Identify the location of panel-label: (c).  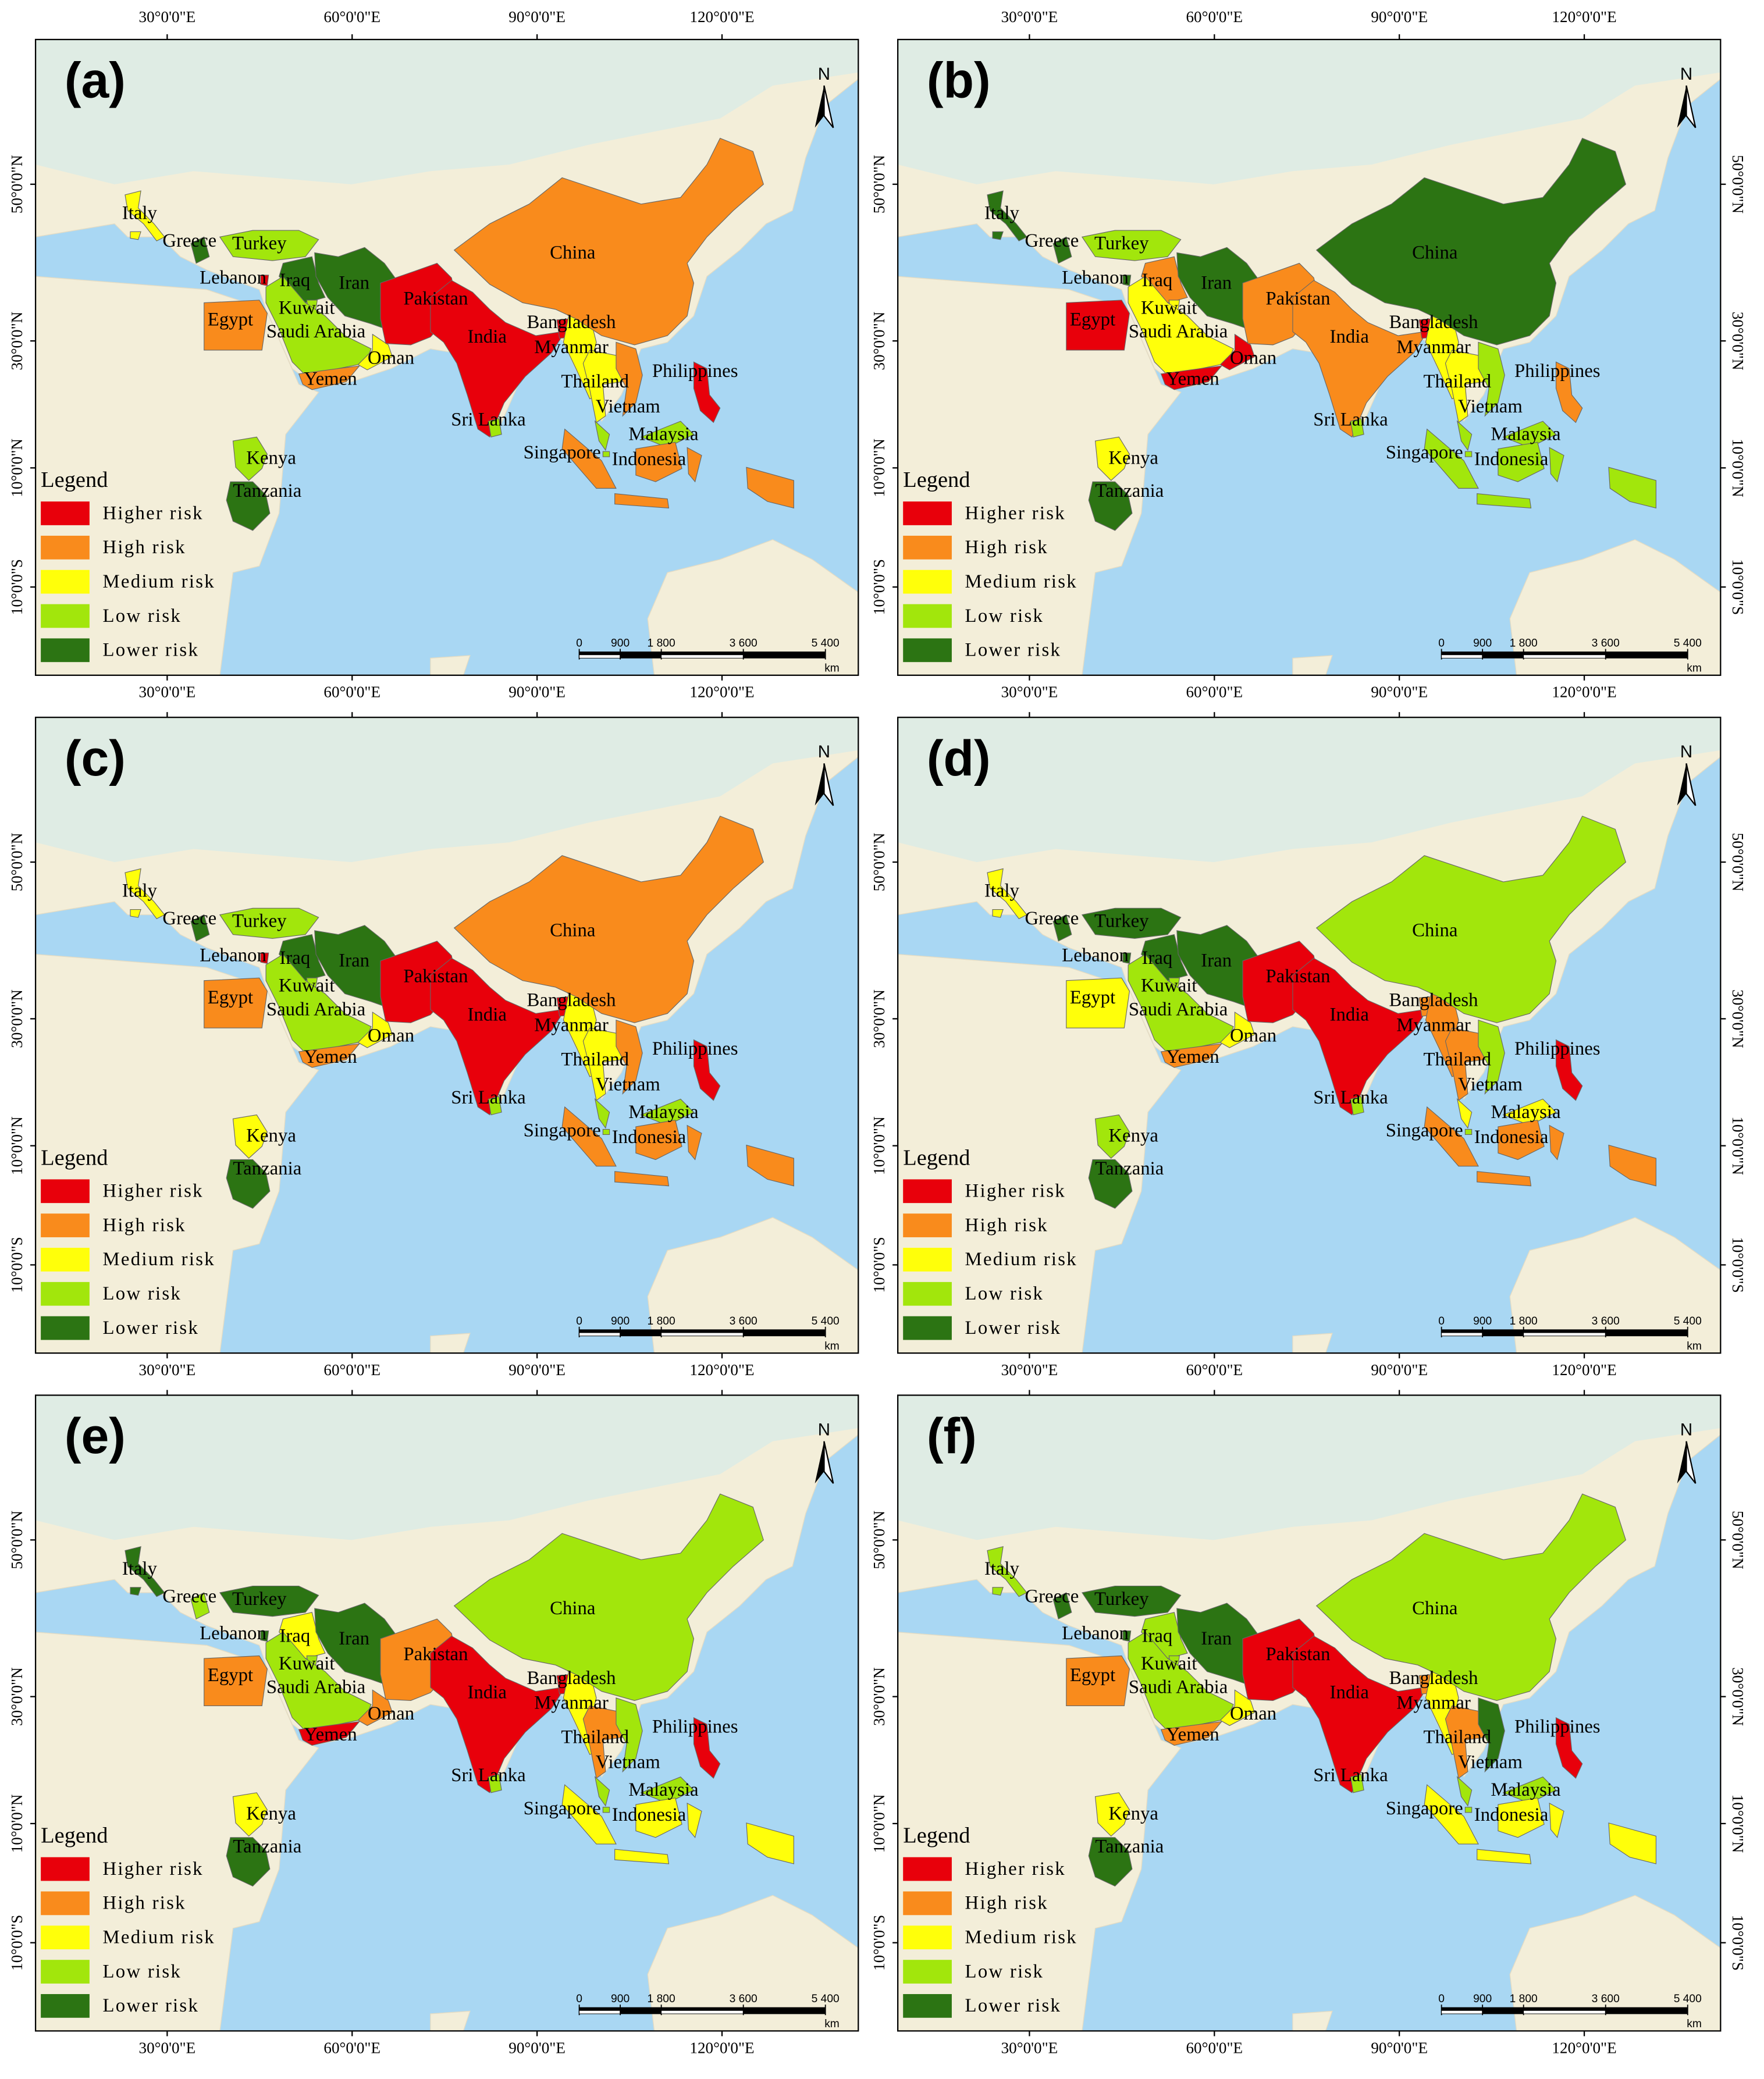
(95, 758).